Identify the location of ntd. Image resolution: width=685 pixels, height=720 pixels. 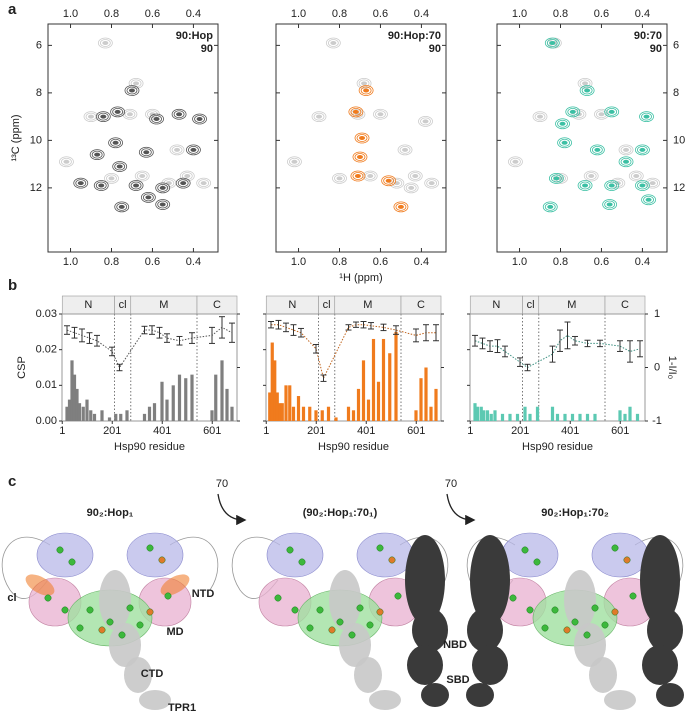
(295, 555).